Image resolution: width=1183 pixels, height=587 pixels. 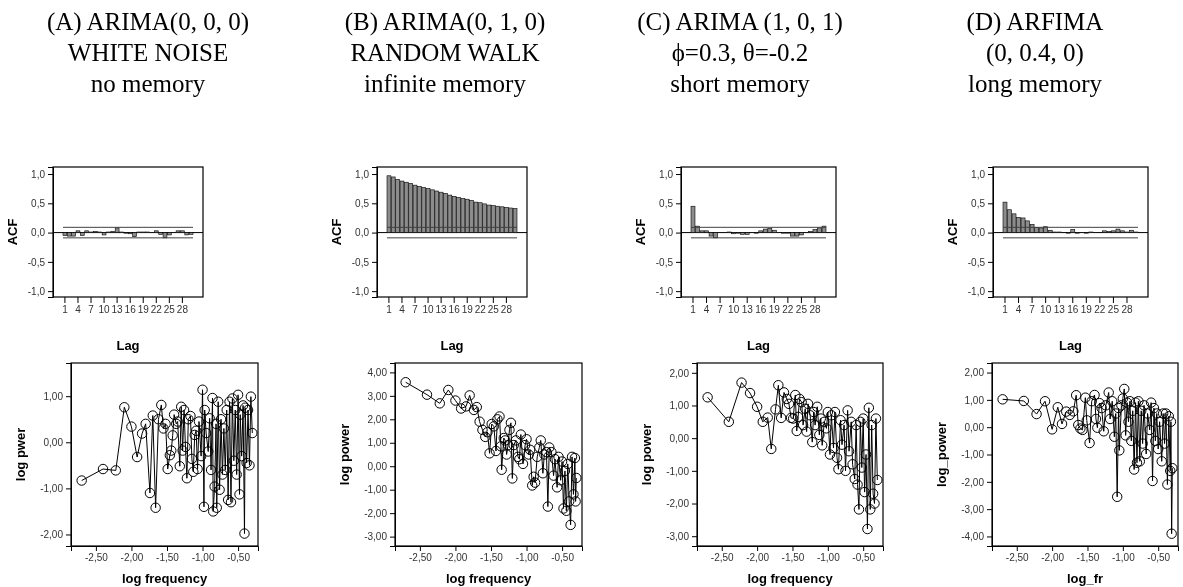 What do you see at coordinates (36, 291) in the screenshot?
I see `y-tick-label: -1,0` at bounding box center [36, 291].